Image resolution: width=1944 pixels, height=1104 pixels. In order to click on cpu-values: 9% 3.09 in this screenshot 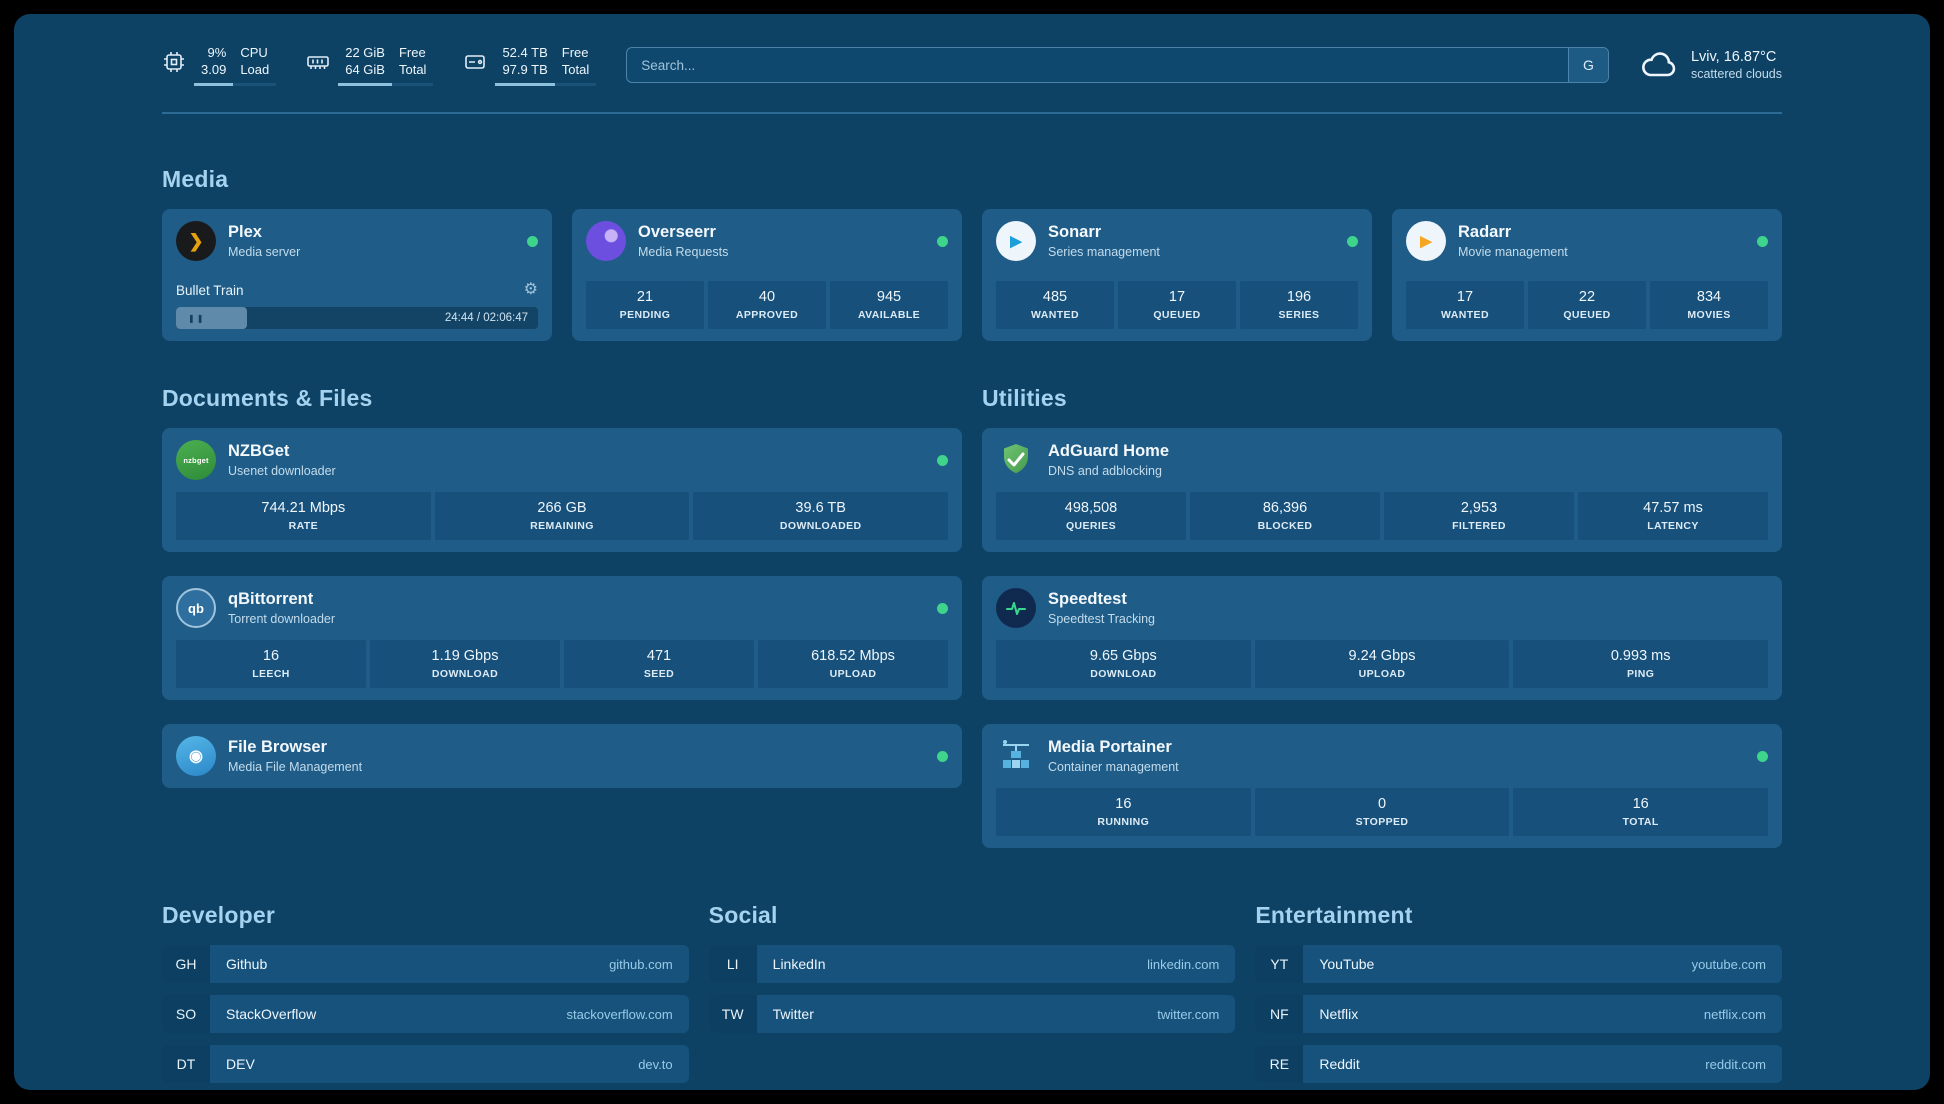, I will do `click(214, 65)`.